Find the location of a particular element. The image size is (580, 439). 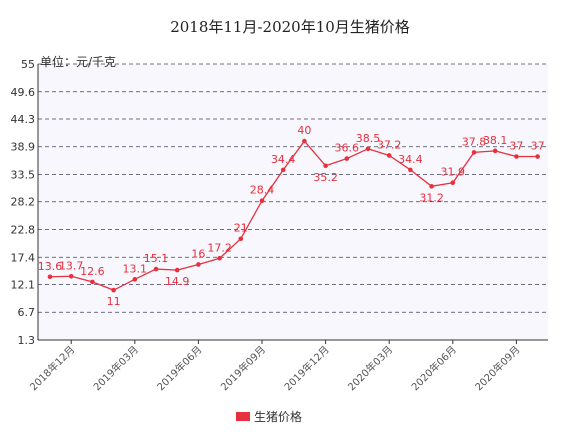

data-label: 14.9 is located at coordinates (177, 281).